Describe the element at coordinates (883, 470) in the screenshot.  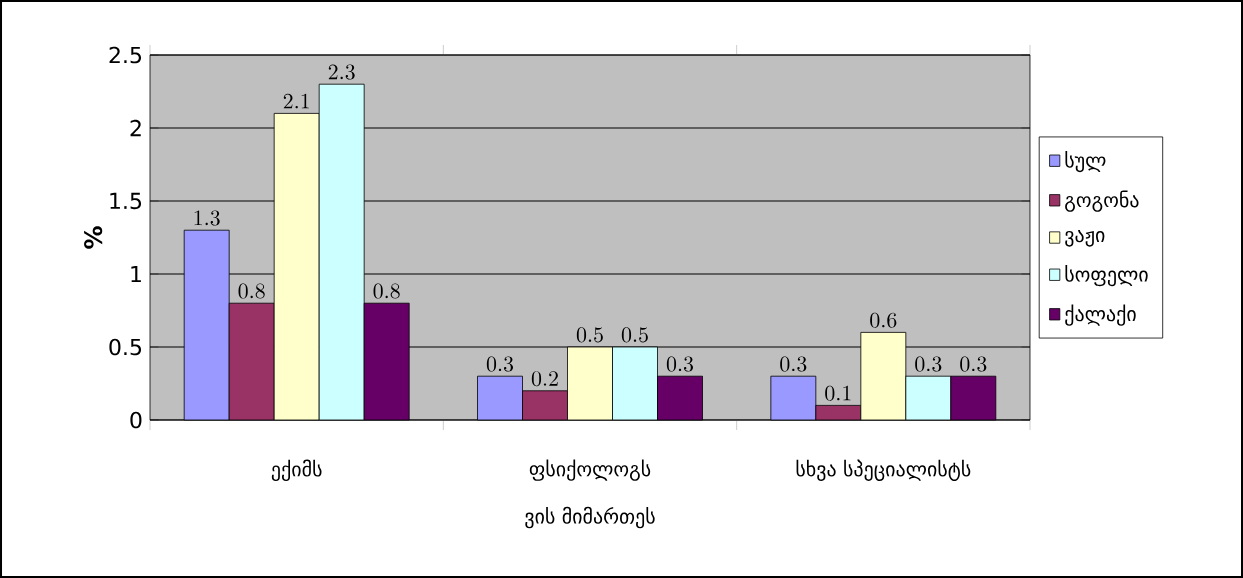
I see `x-tick-label: სხვა სპეციალისტს` at that location.